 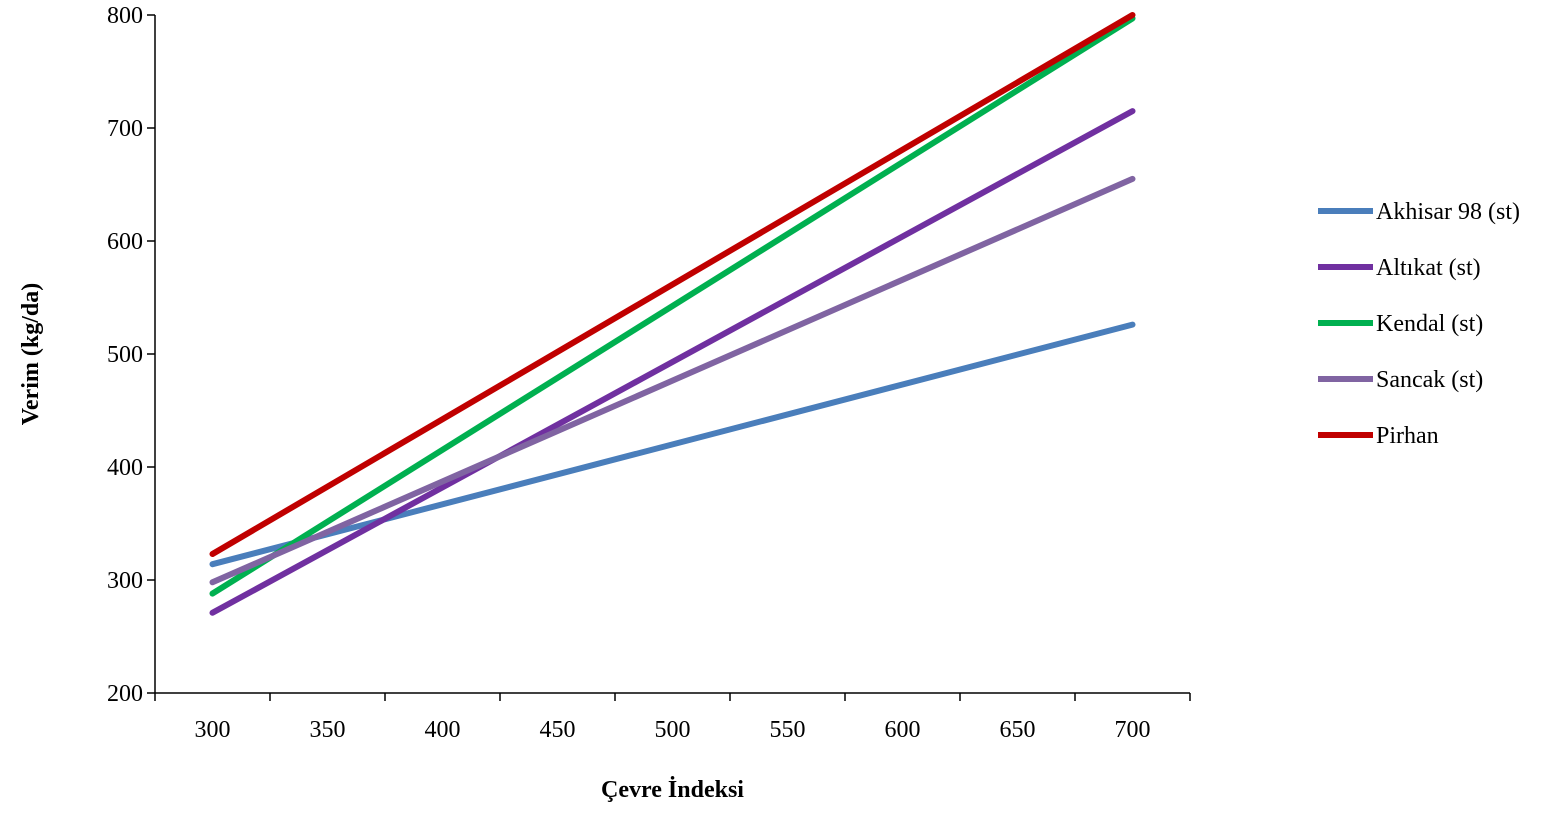 What do you see at coordinates (903, 730) in the screenshot?
I see `x-tick-label: 600` at bounding box center [903, 730].